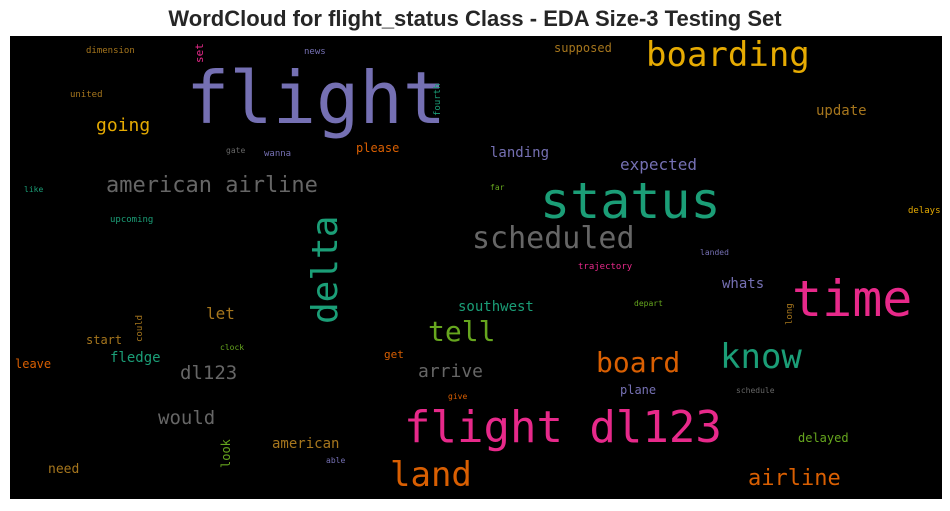 The image size is (950, 511). What do you see at coordinates (638, 390) in the screenshot?
I see `word-plane: plane` at bounding box center [638, 390].